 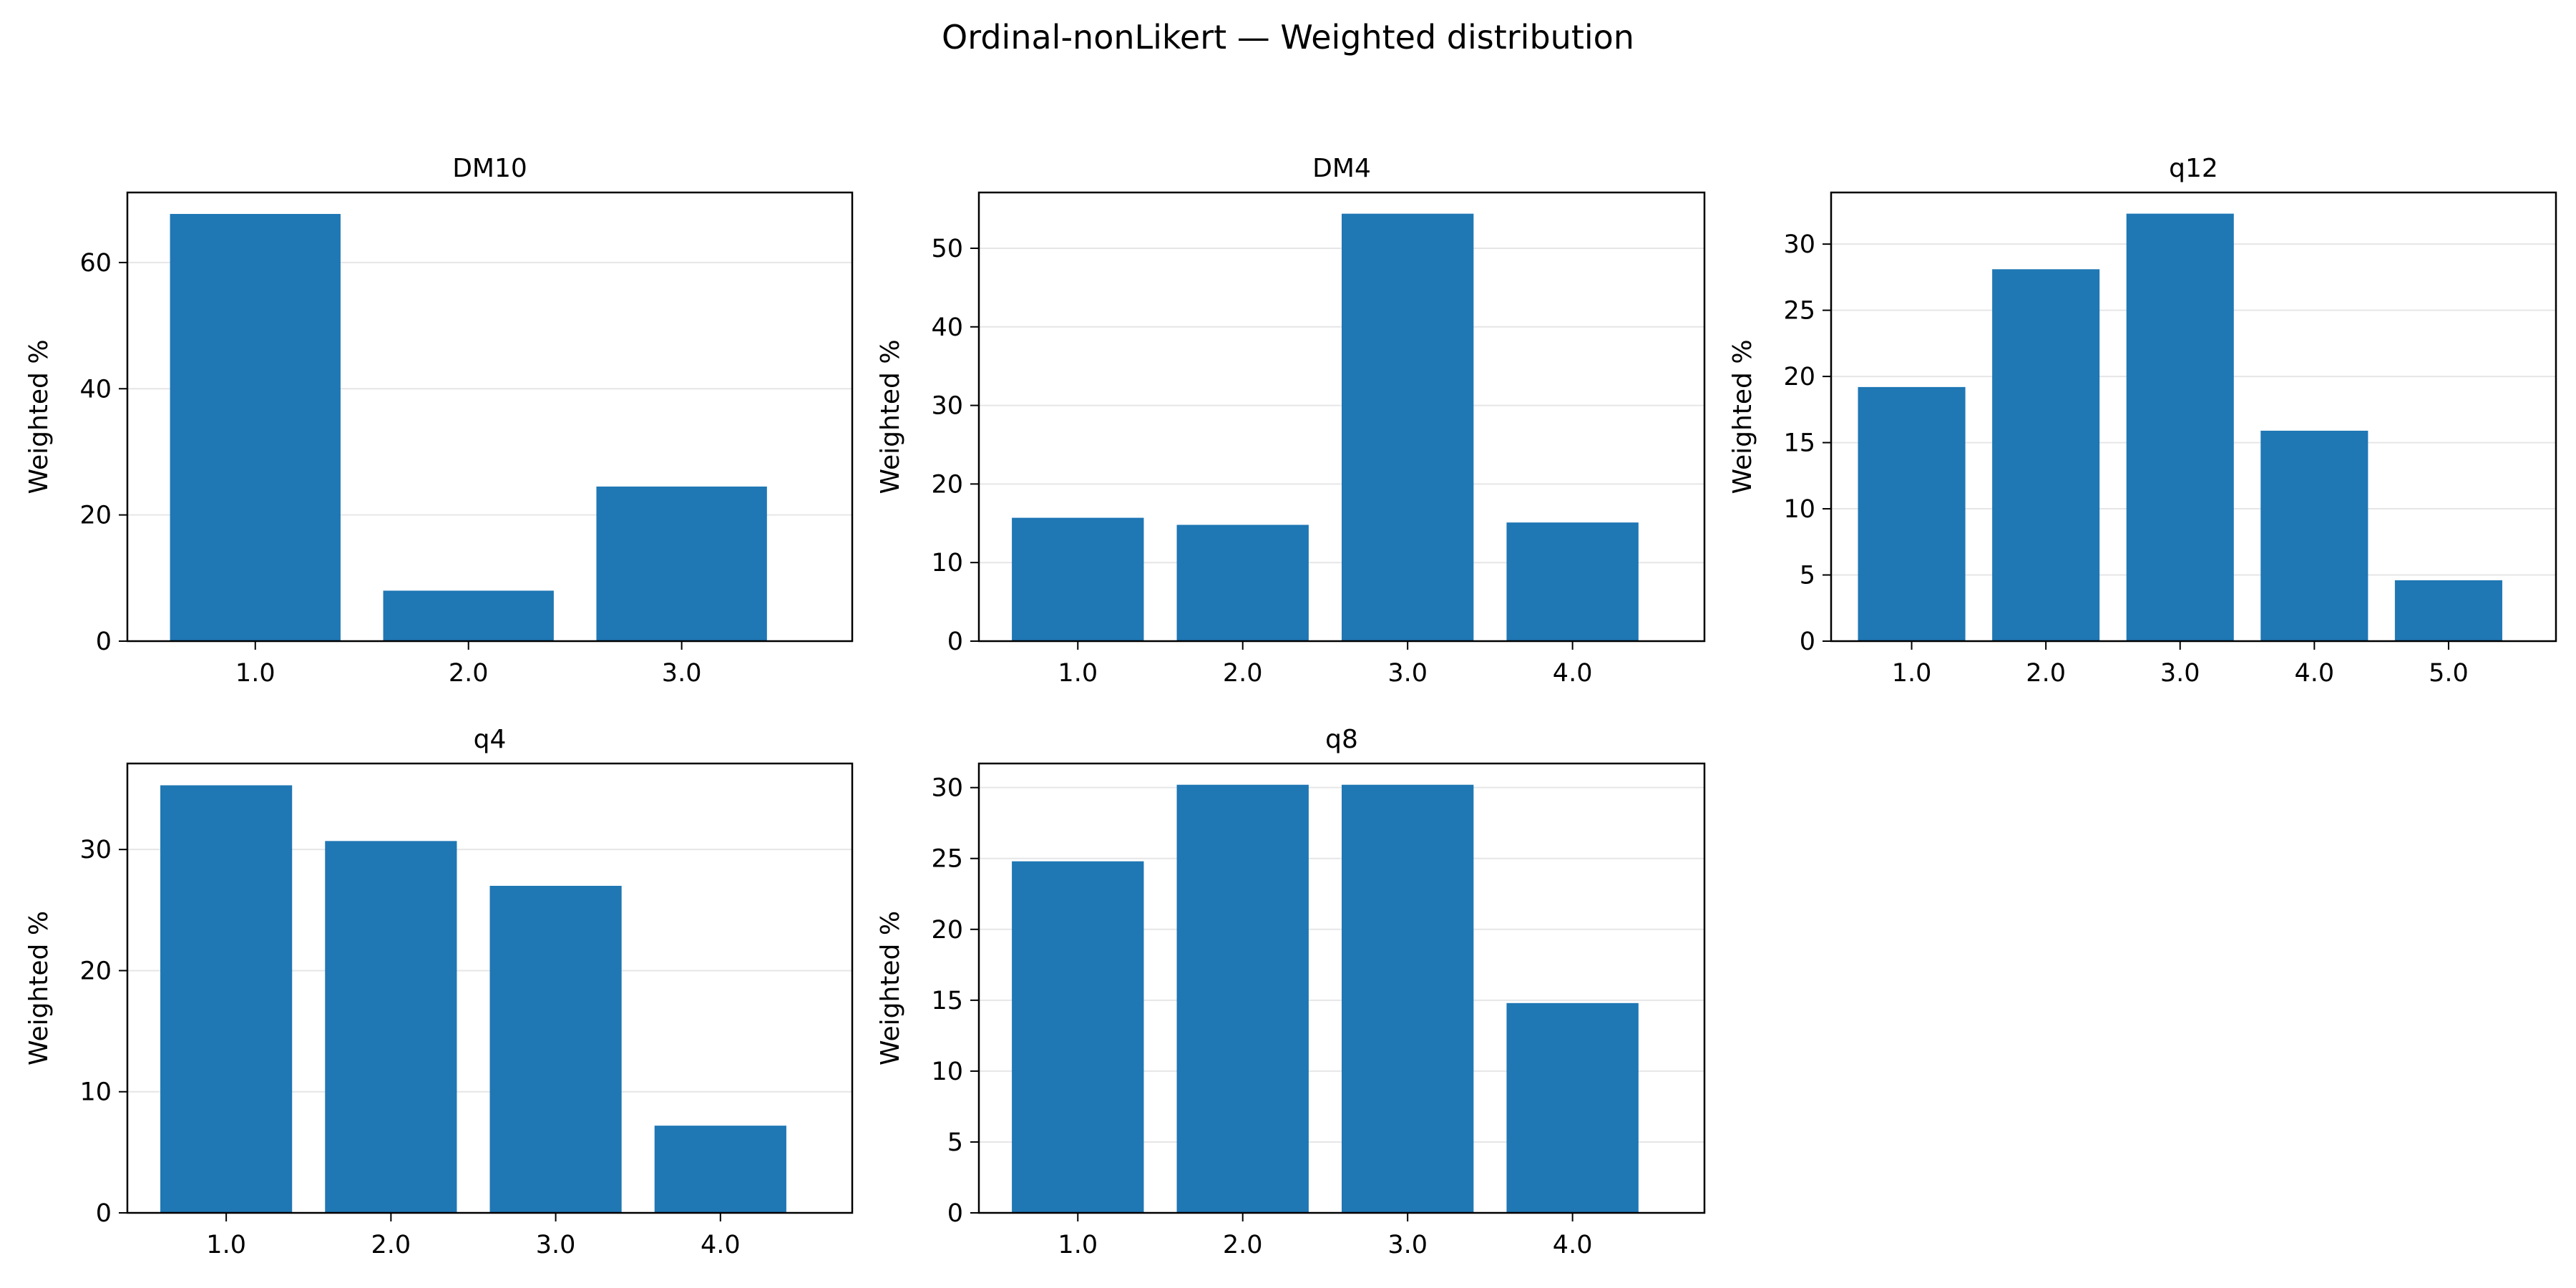 I want to click on y-tick-label: 60, so click(x=95, y=263).